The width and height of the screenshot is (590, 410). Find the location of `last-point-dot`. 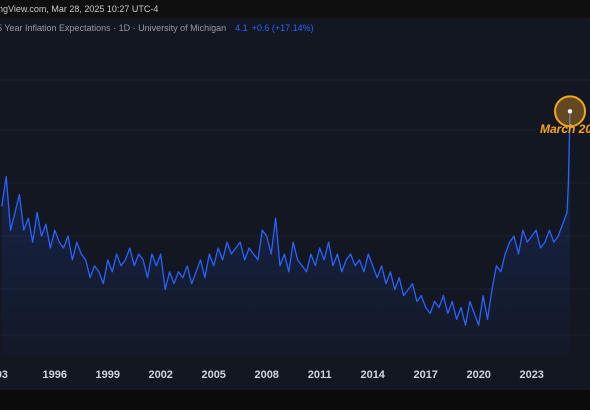

last-point-dot is located at coordinates (570, 111).